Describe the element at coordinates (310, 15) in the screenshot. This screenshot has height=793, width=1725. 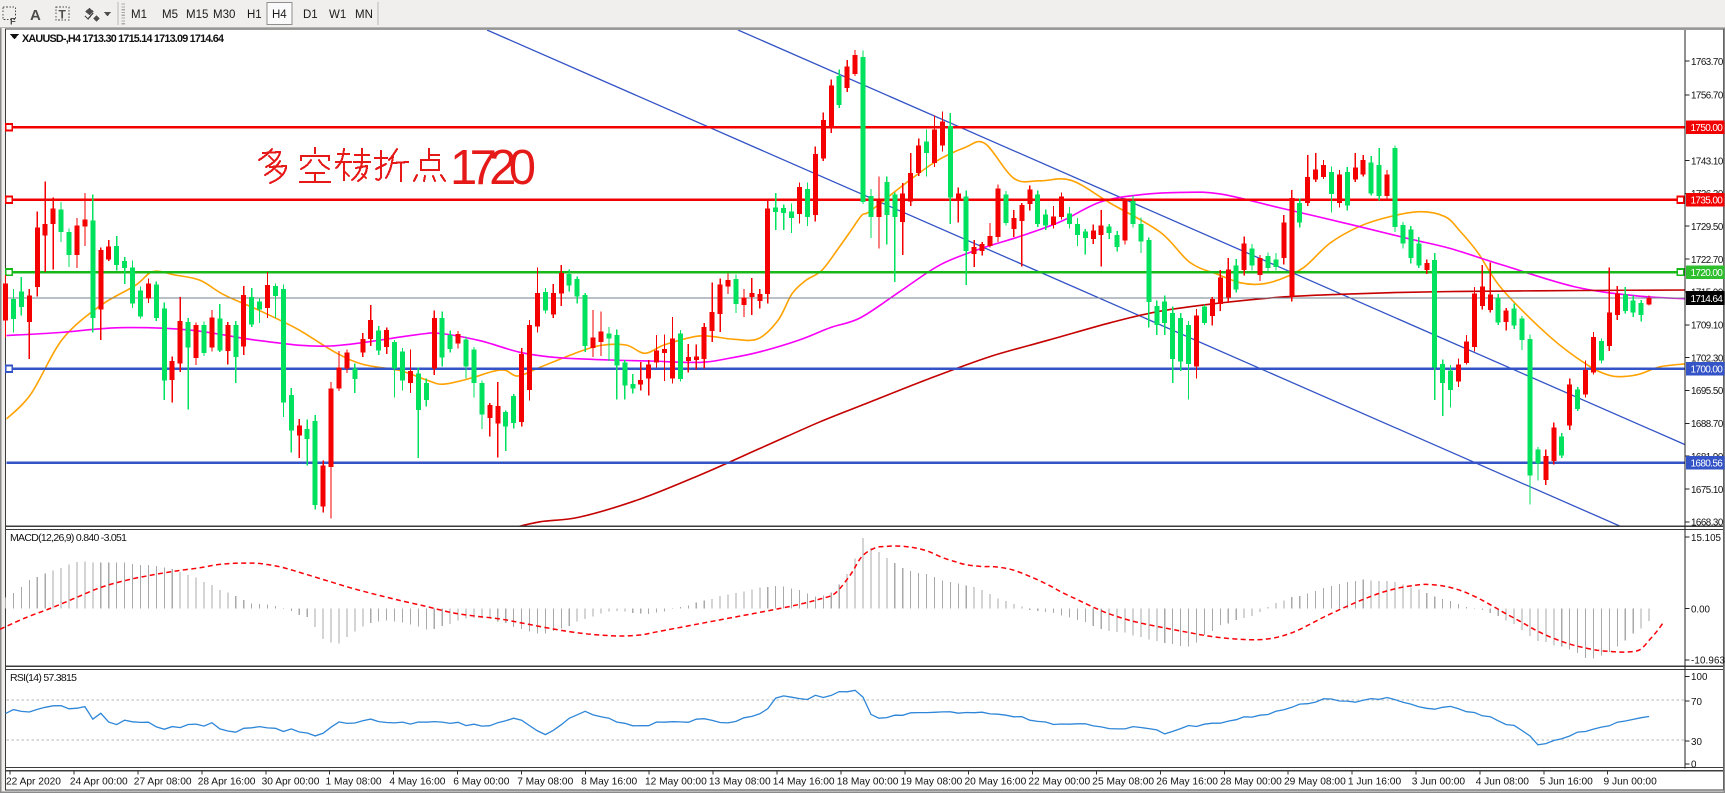
I see `svg-text: D1` at that location.